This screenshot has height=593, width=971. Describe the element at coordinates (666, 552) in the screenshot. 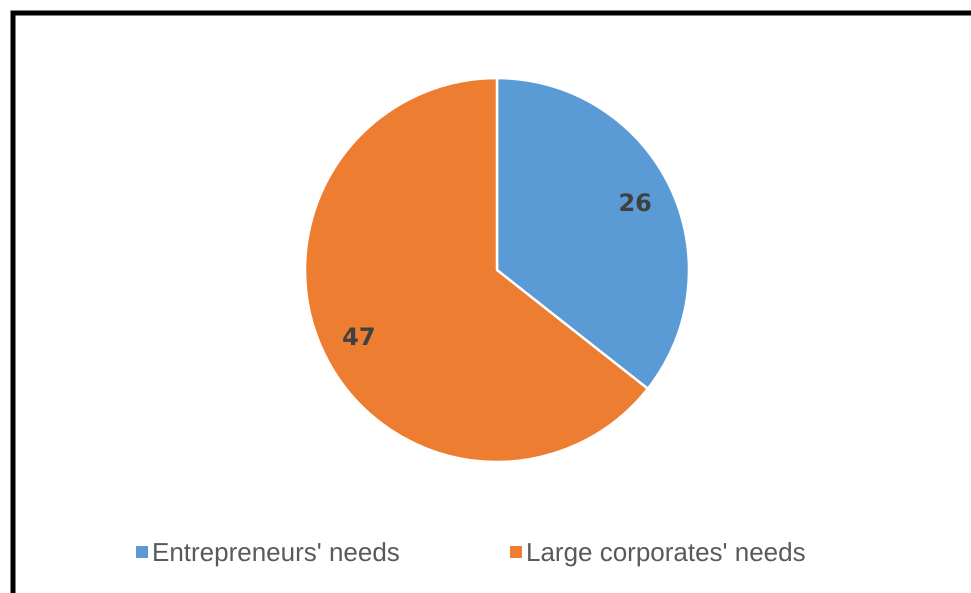

I see `legend-label: Large corporates' needs` at that location.